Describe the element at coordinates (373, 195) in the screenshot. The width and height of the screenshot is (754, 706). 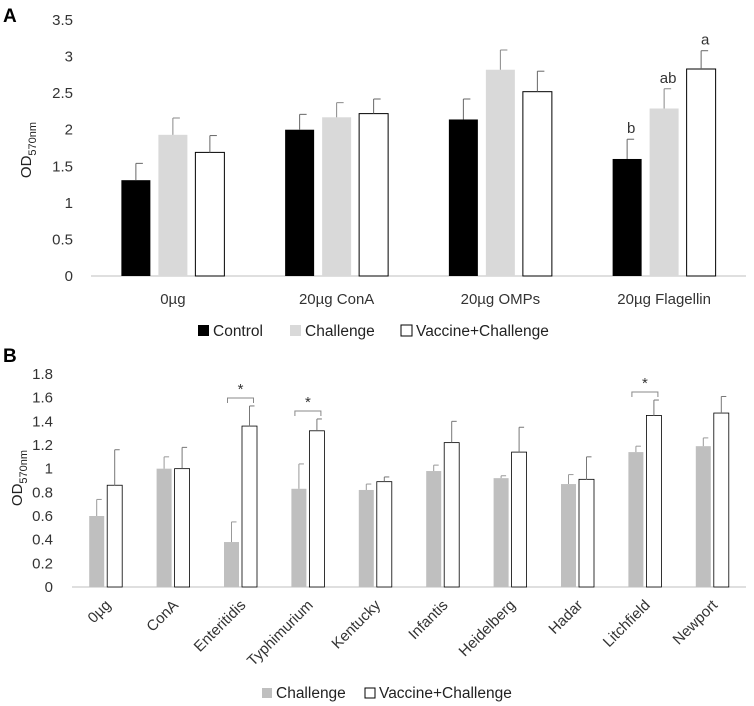
I see `bar-vaccine-challenge-20ug-cona` at that location.